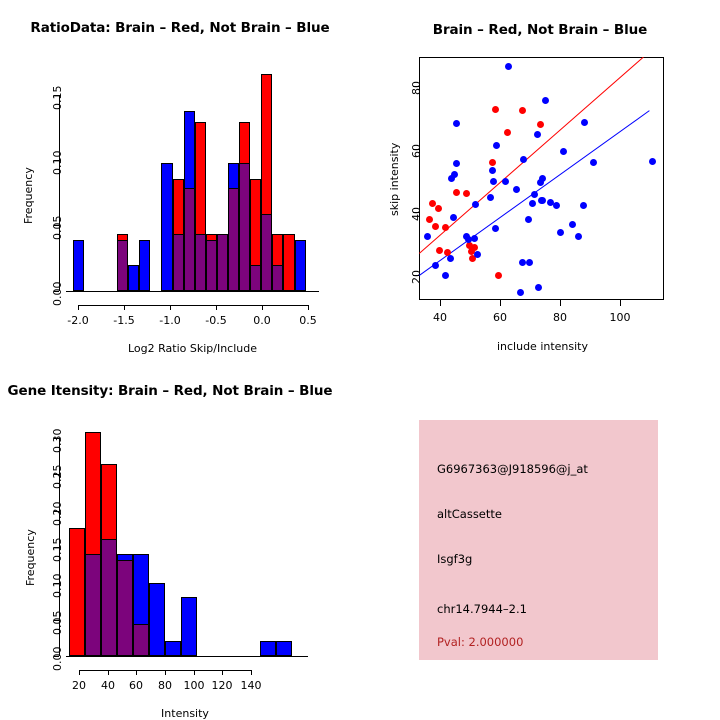  Describe the element at coordinates (193, 305) in the screenshot. I see `ratio-hist-x-axis-rule` at that location.